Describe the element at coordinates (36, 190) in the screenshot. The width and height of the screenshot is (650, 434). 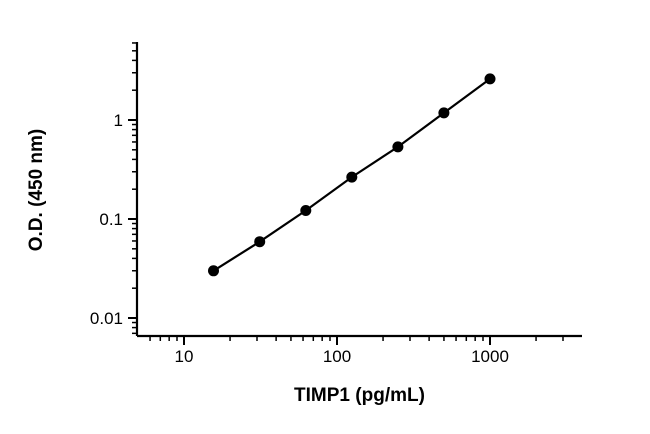
I see `y-axis-title: O.D. (450 nm)` at that location.